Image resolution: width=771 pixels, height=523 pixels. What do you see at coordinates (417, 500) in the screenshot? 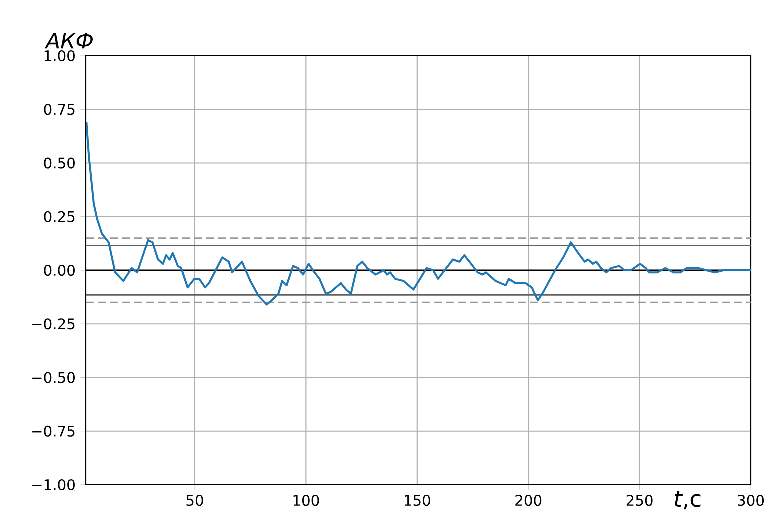
I see `x-tick-label: 150` at bounding box center [417, 500].